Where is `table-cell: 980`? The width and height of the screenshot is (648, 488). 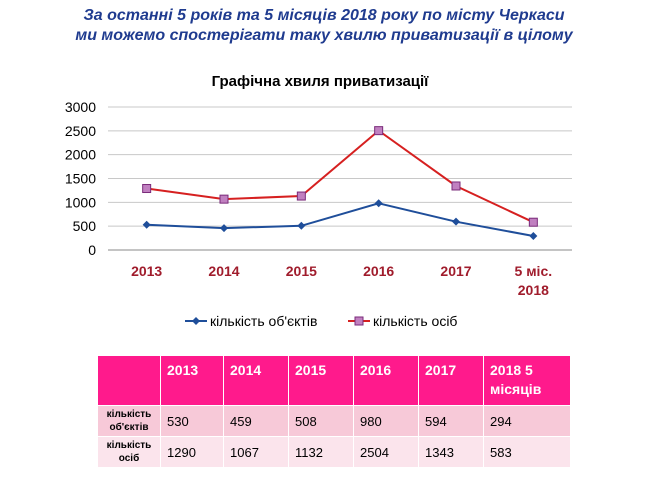 table-cell: 980 is located at coordinates (386, 421).